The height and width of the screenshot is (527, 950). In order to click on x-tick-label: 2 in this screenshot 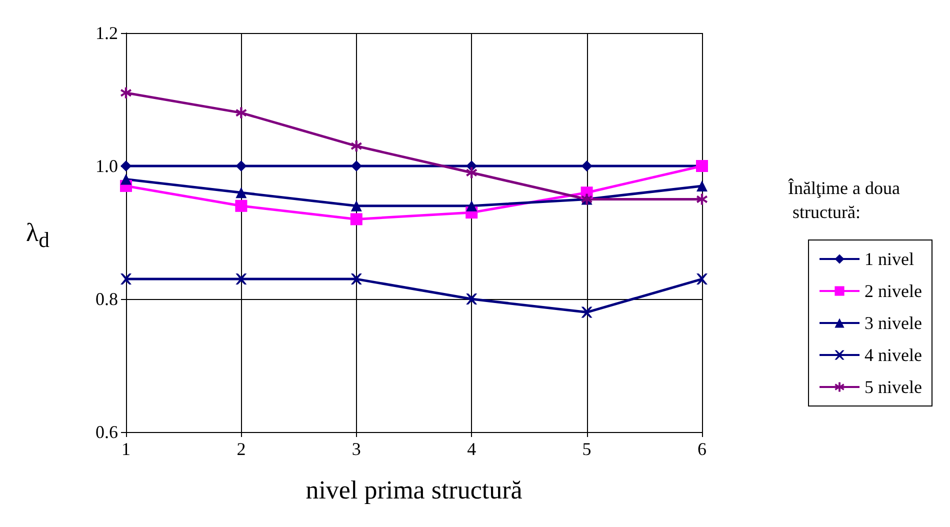, I will do `click(241, 449)`.